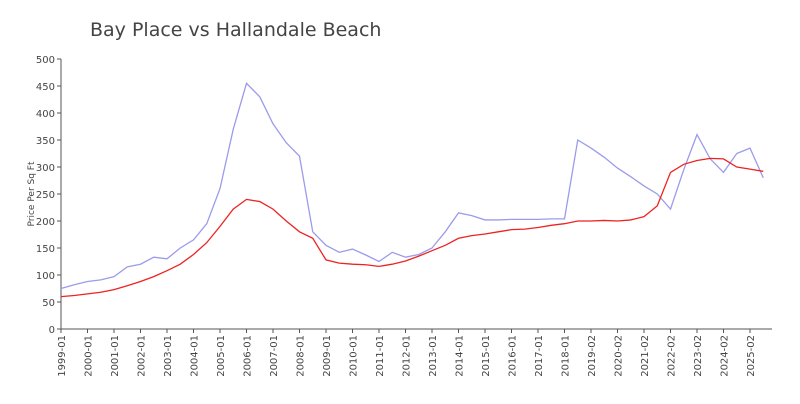 Image resolution: width=800 pixels, height=404 pixels. Describe the element at coordinates (235, 30) in the screenshot. I see `chart-title: Bay Place vs Hallandale Beach` at that location.